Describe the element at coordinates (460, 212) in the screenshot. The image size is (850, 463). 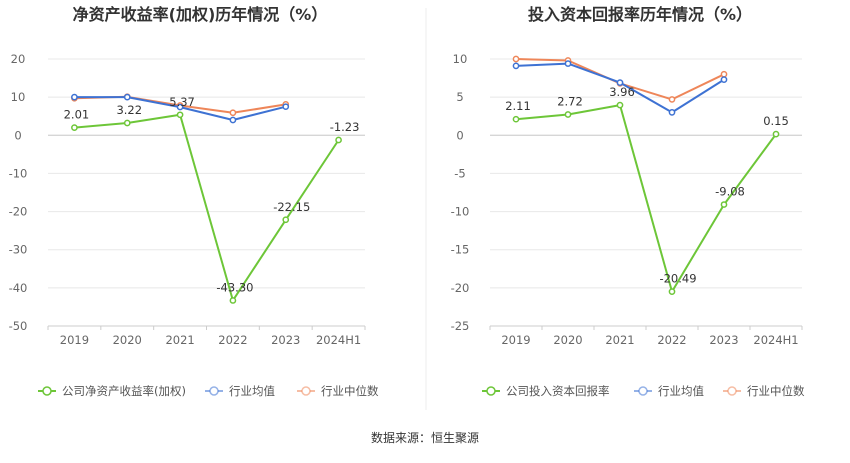
I see `chart2-ytick-label-4: -10` at that location.